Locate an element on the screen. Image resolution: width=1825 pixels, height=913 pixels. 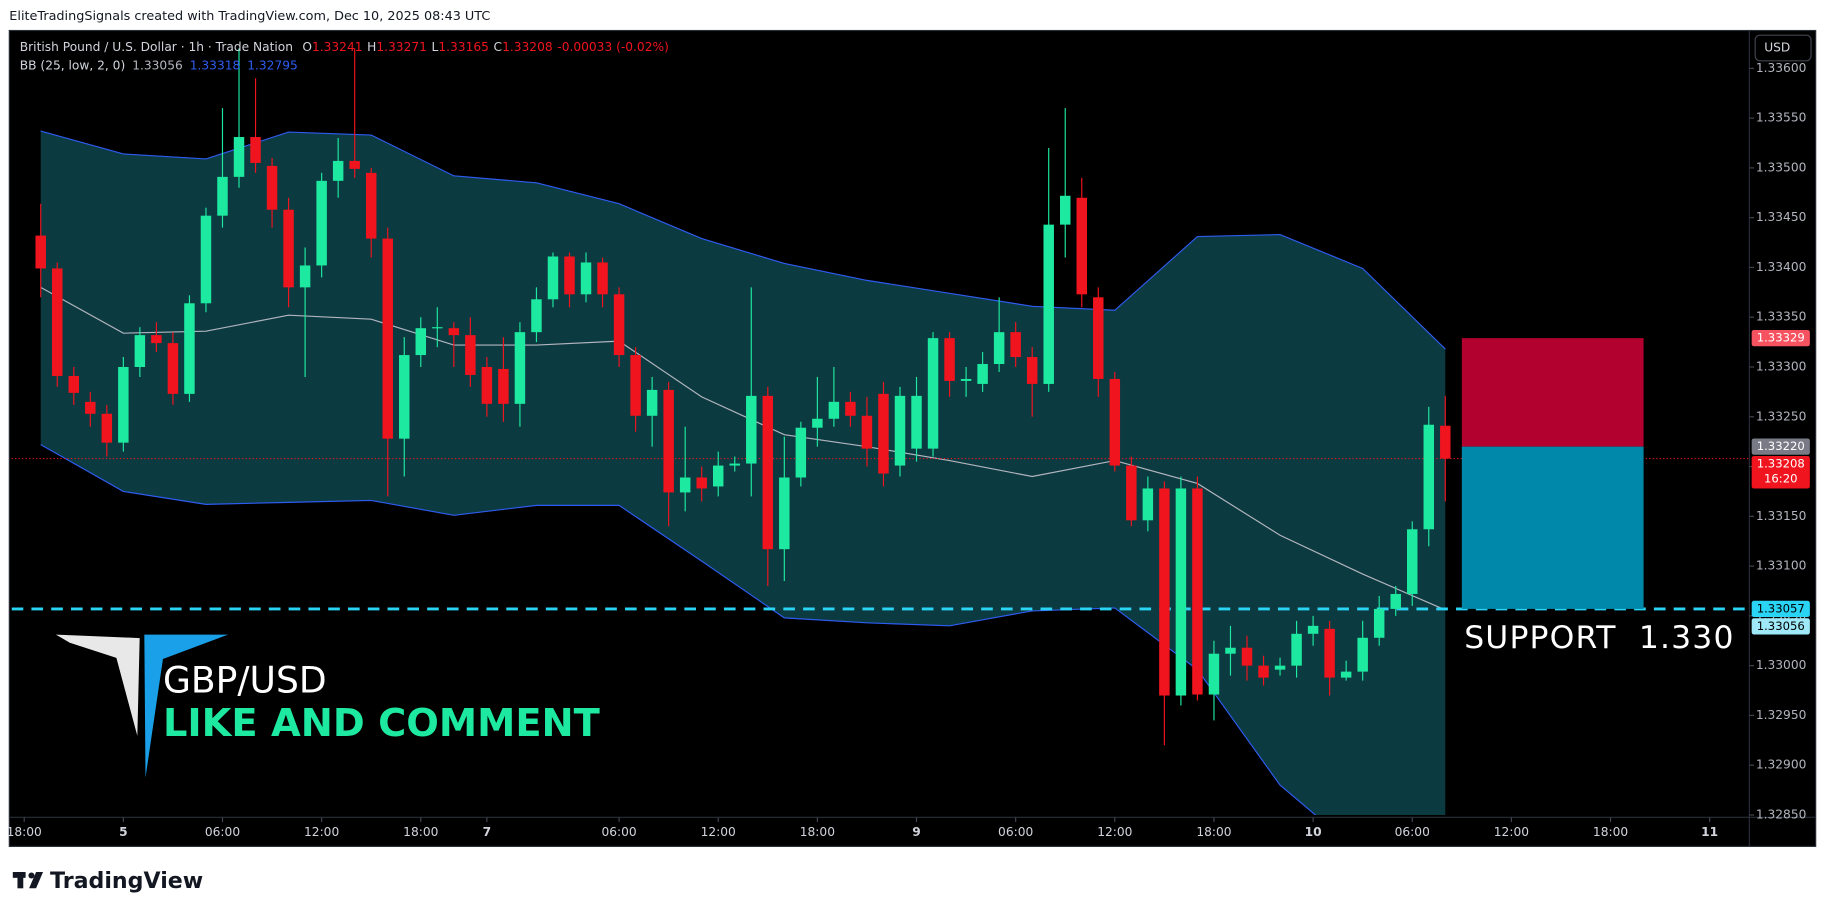
ohlc-key: C is located at coordinates (498, 46).